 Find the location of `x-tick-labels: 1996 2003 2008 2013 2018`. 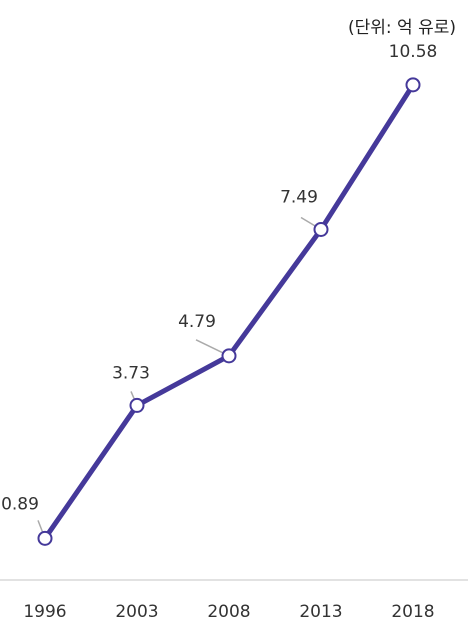

x-tick-labels: 1996 2003 2008 2013 2018 is located at coordinates (228, 611).